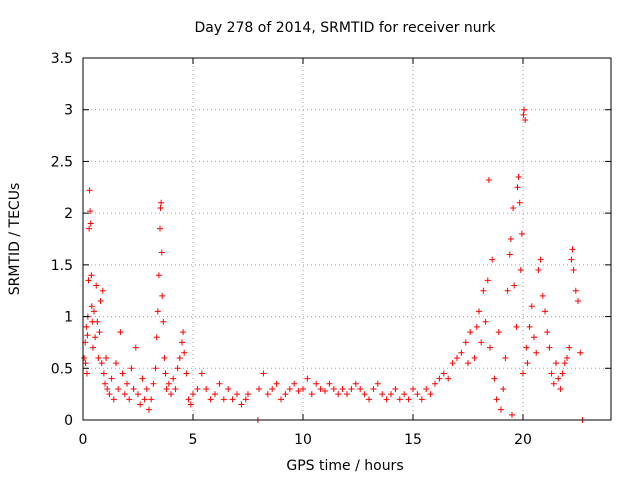 Image resolution: width=640 pixels, height=480 pixels. What do you see at coordinates (62, 59) in the screenshot?
I see `y-tick-label: 3.5` at bounding box center [62, 59].